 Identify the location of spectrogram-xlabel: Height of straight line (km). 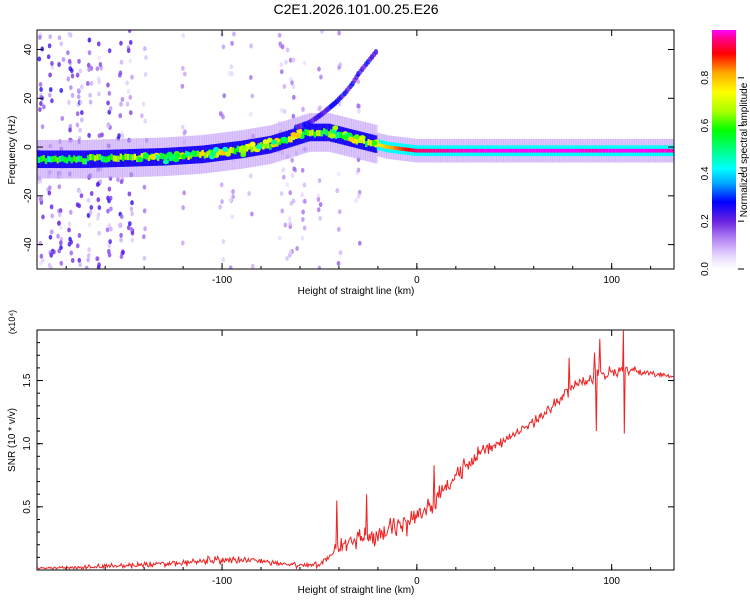
(356, 291).